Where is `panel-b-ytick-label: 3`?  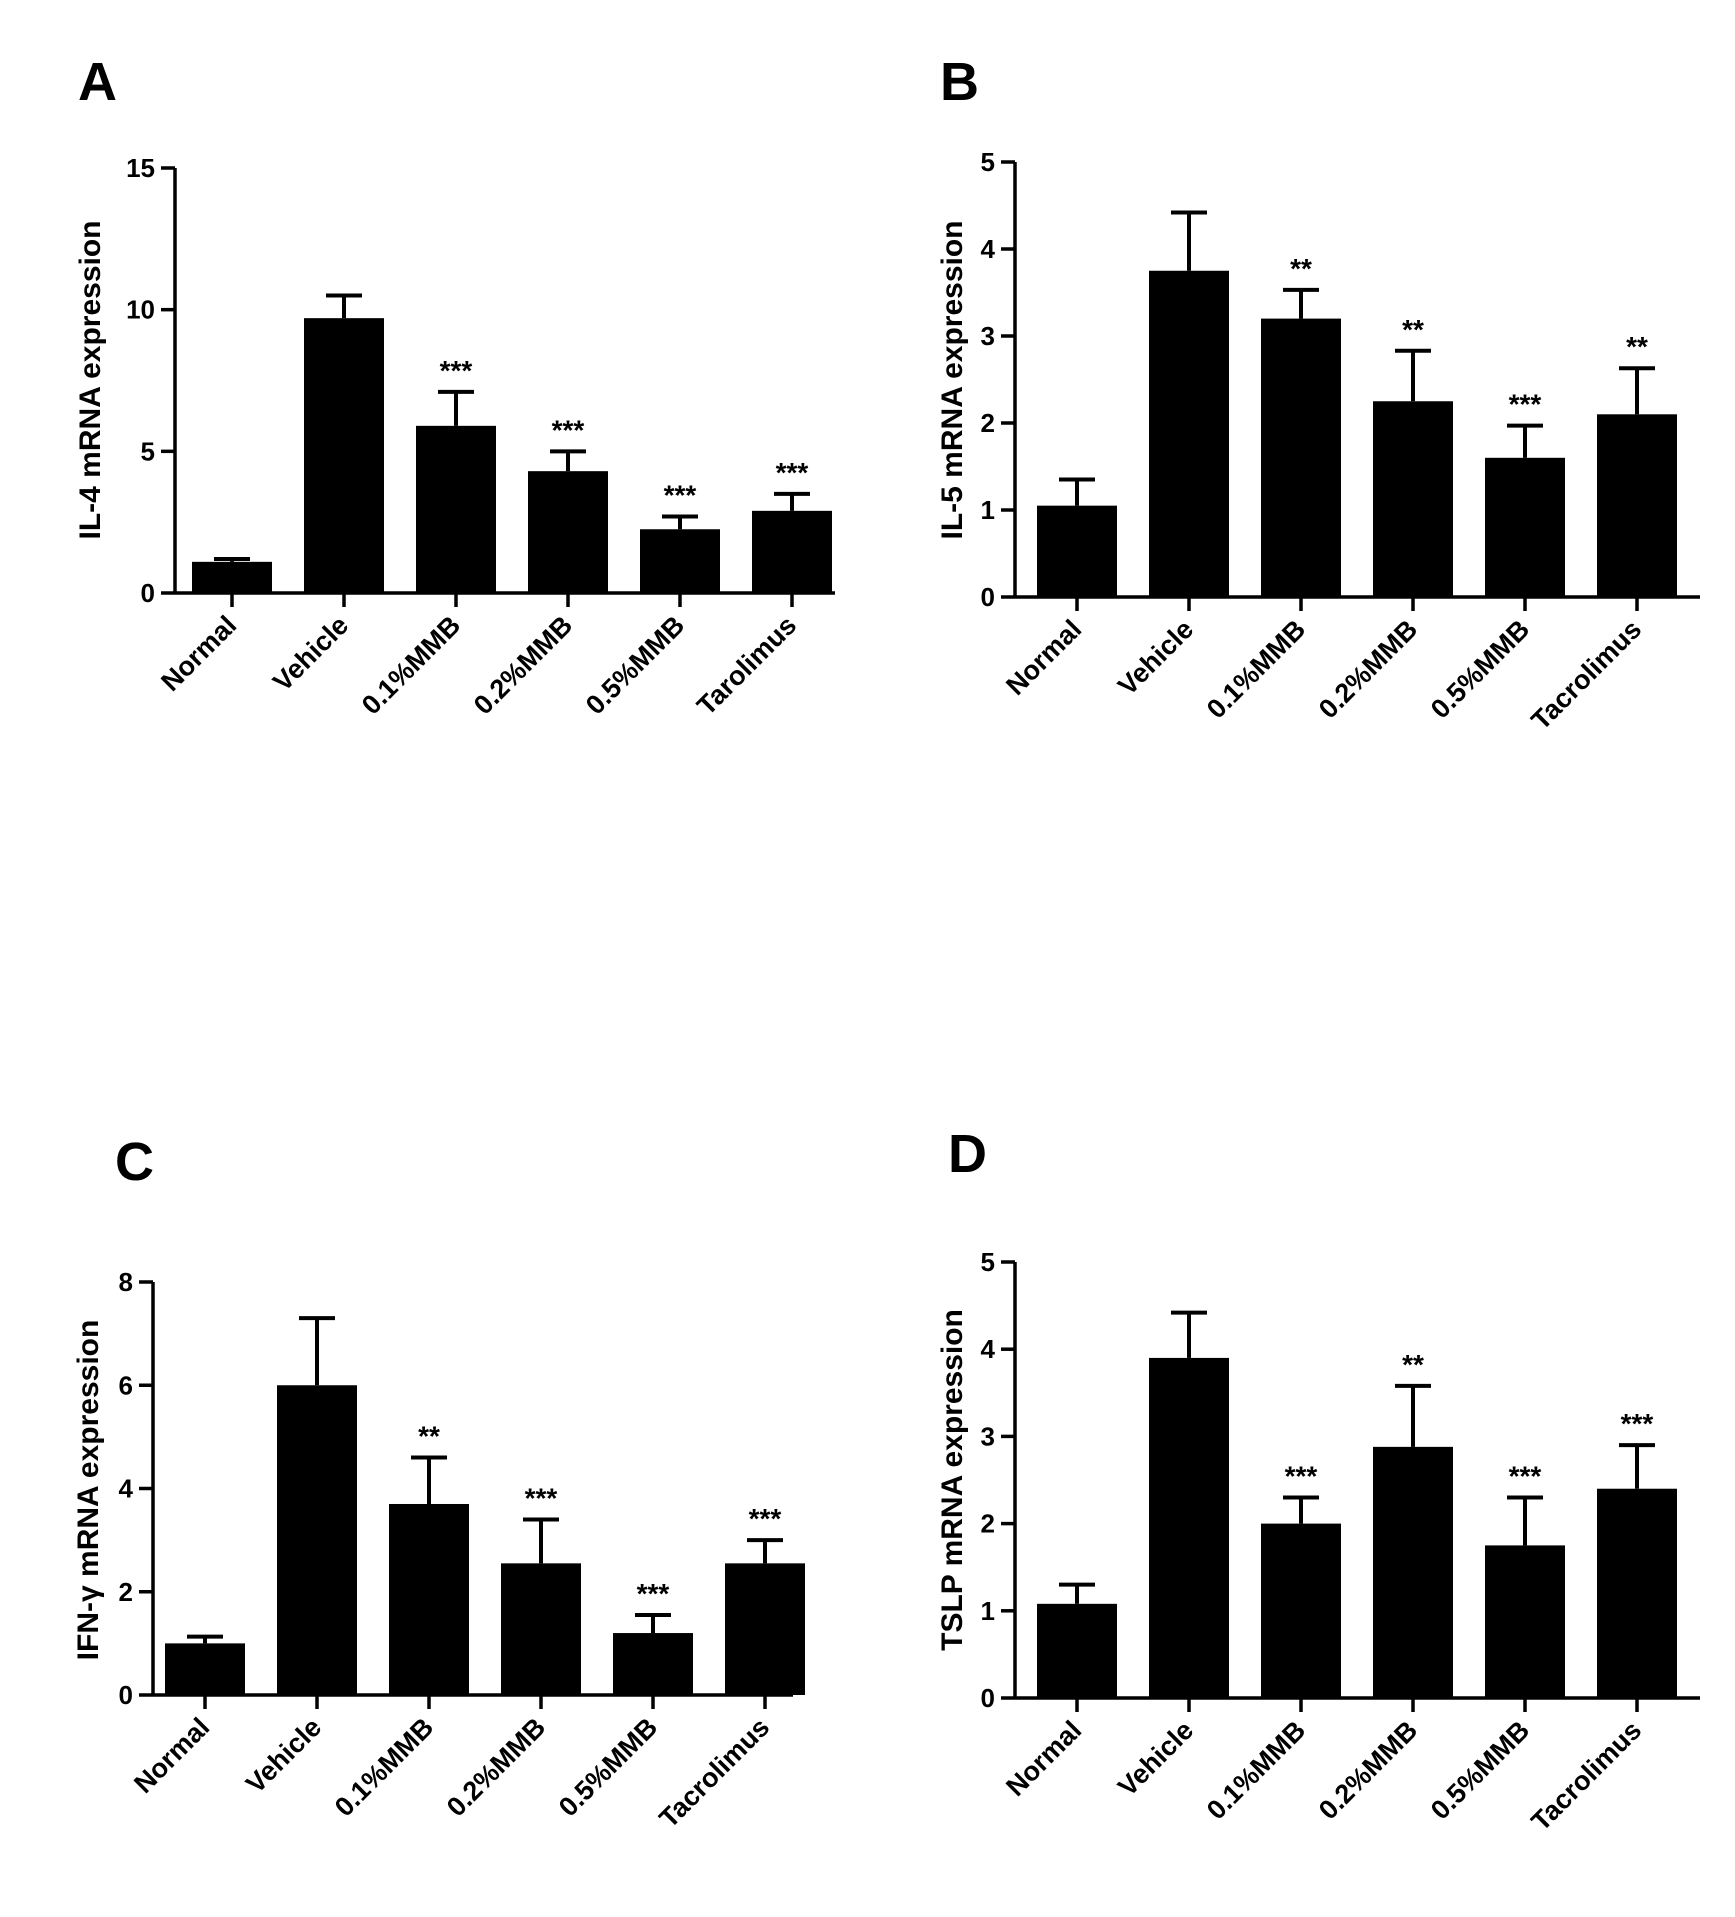
panel-b-ytick-label: 3 is located at coordinates (988, 336).